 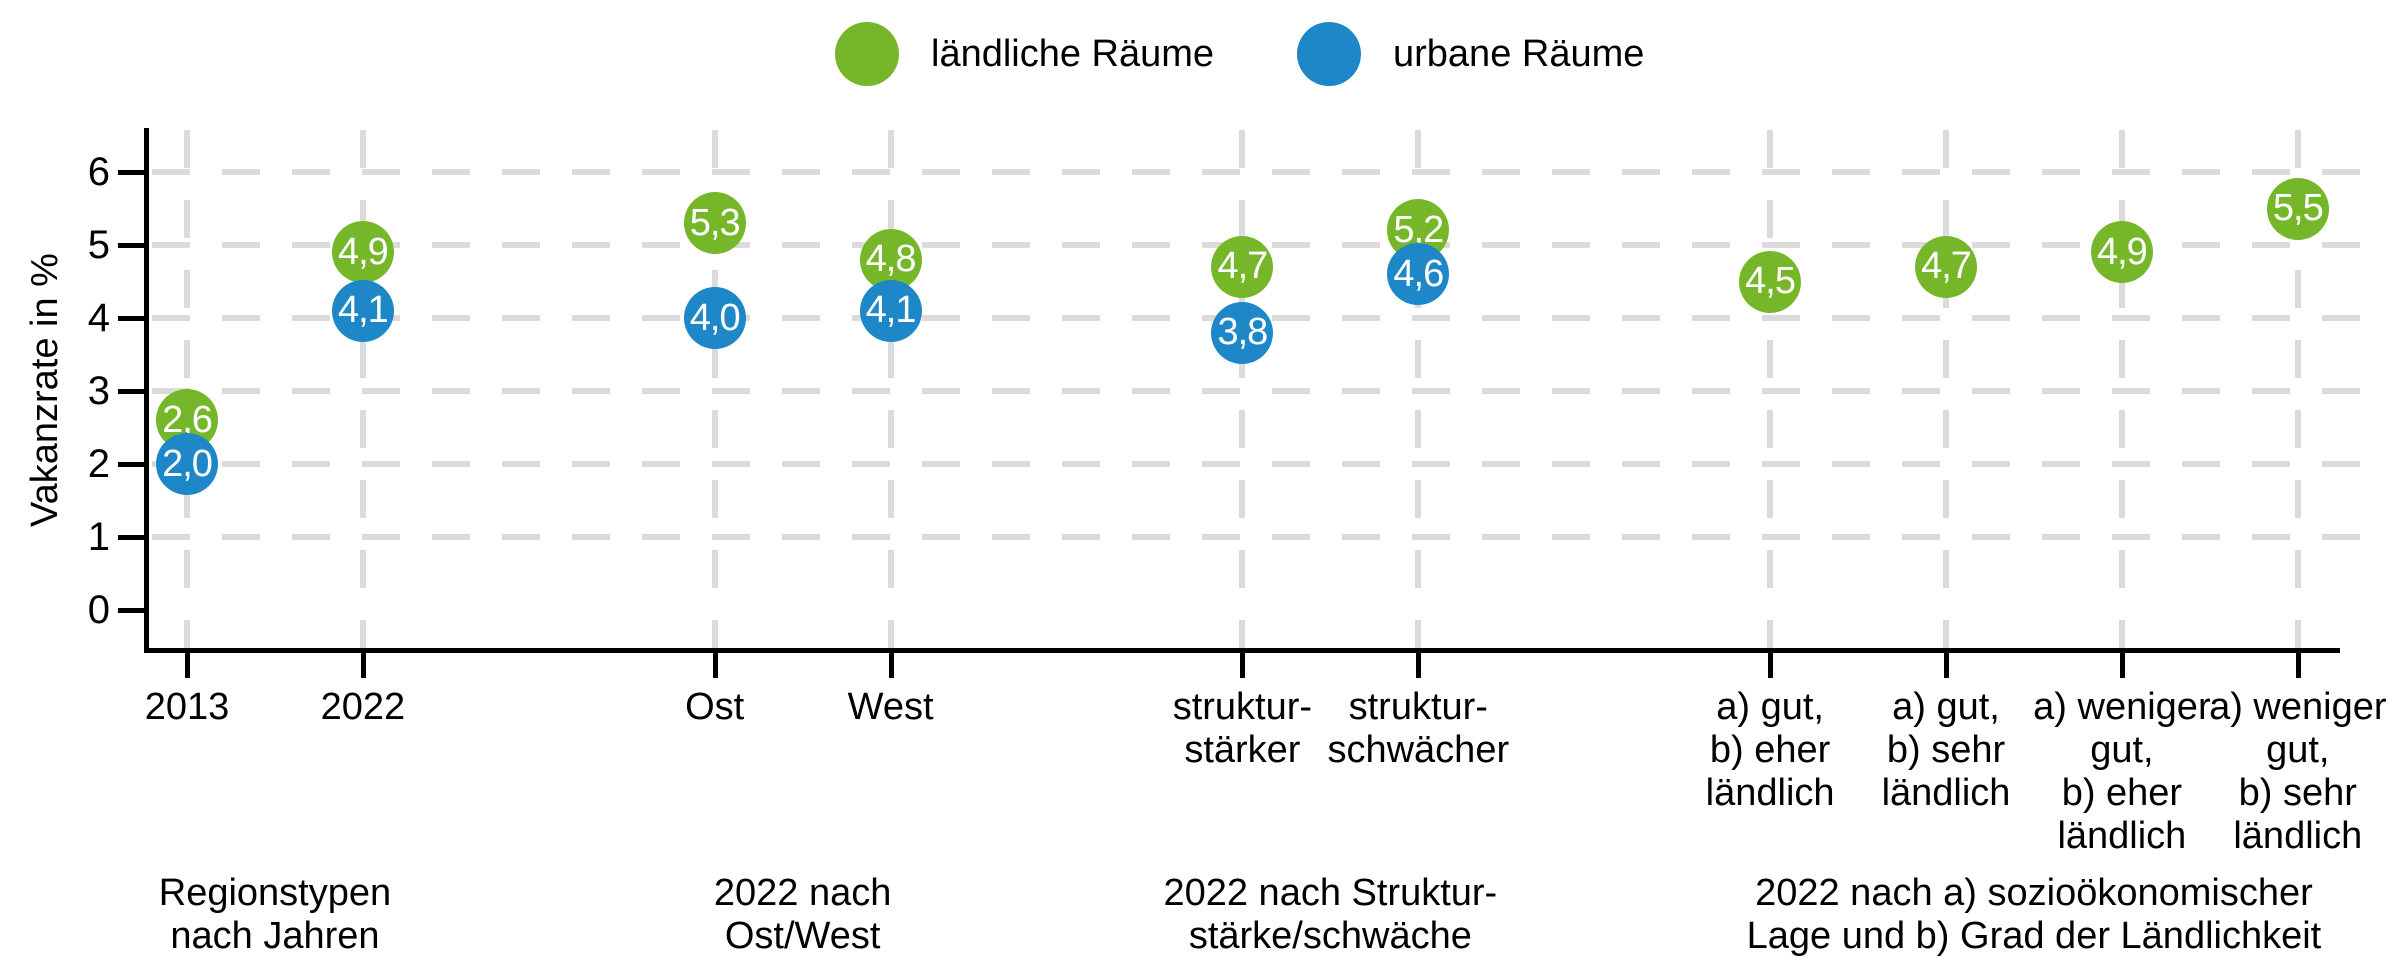 What do you see at coordinates (2122, 771) in the screenshot?
I see `x-tick-label: a) weniger gut, b) eher ländlich` at bounding box center [2122, 771].